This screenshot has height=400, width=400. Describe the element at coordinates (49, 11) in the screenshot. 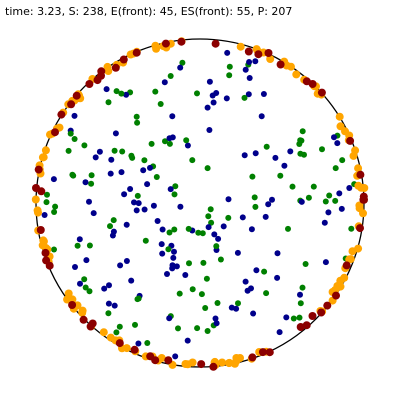

I see `time-value: 3.23` at that location.